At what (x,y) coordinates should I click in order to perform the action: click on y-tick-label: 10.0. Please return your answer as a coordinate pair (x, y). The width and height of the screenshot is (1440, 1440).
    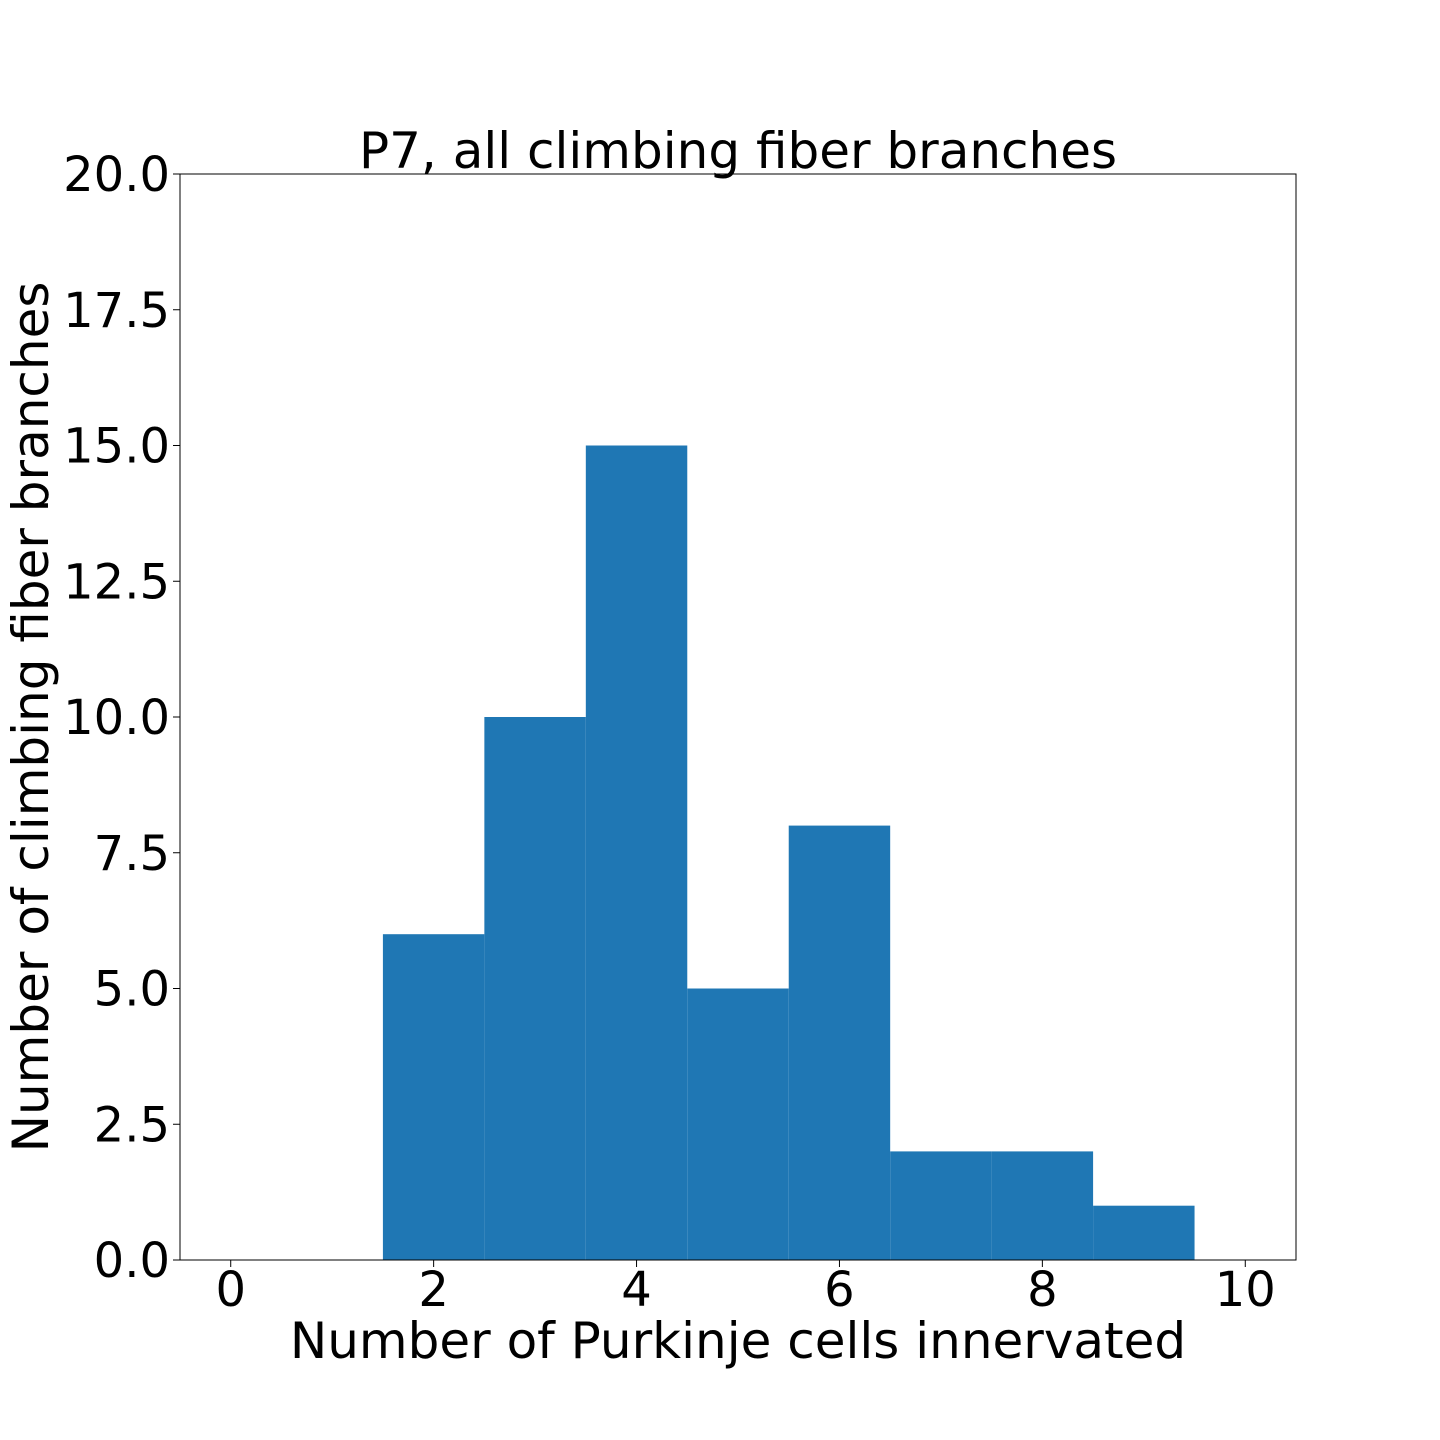
    Looking at the image, I should click on (116, 718).